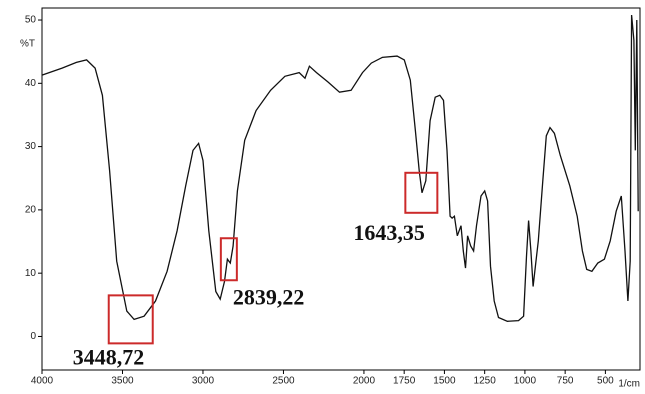 This screenshot has width=645, height=394. What do you see at coordinates (629, 384) in the screenshot?
I see `x-axis-label: 1/cm` at bounding box center [629, 384].